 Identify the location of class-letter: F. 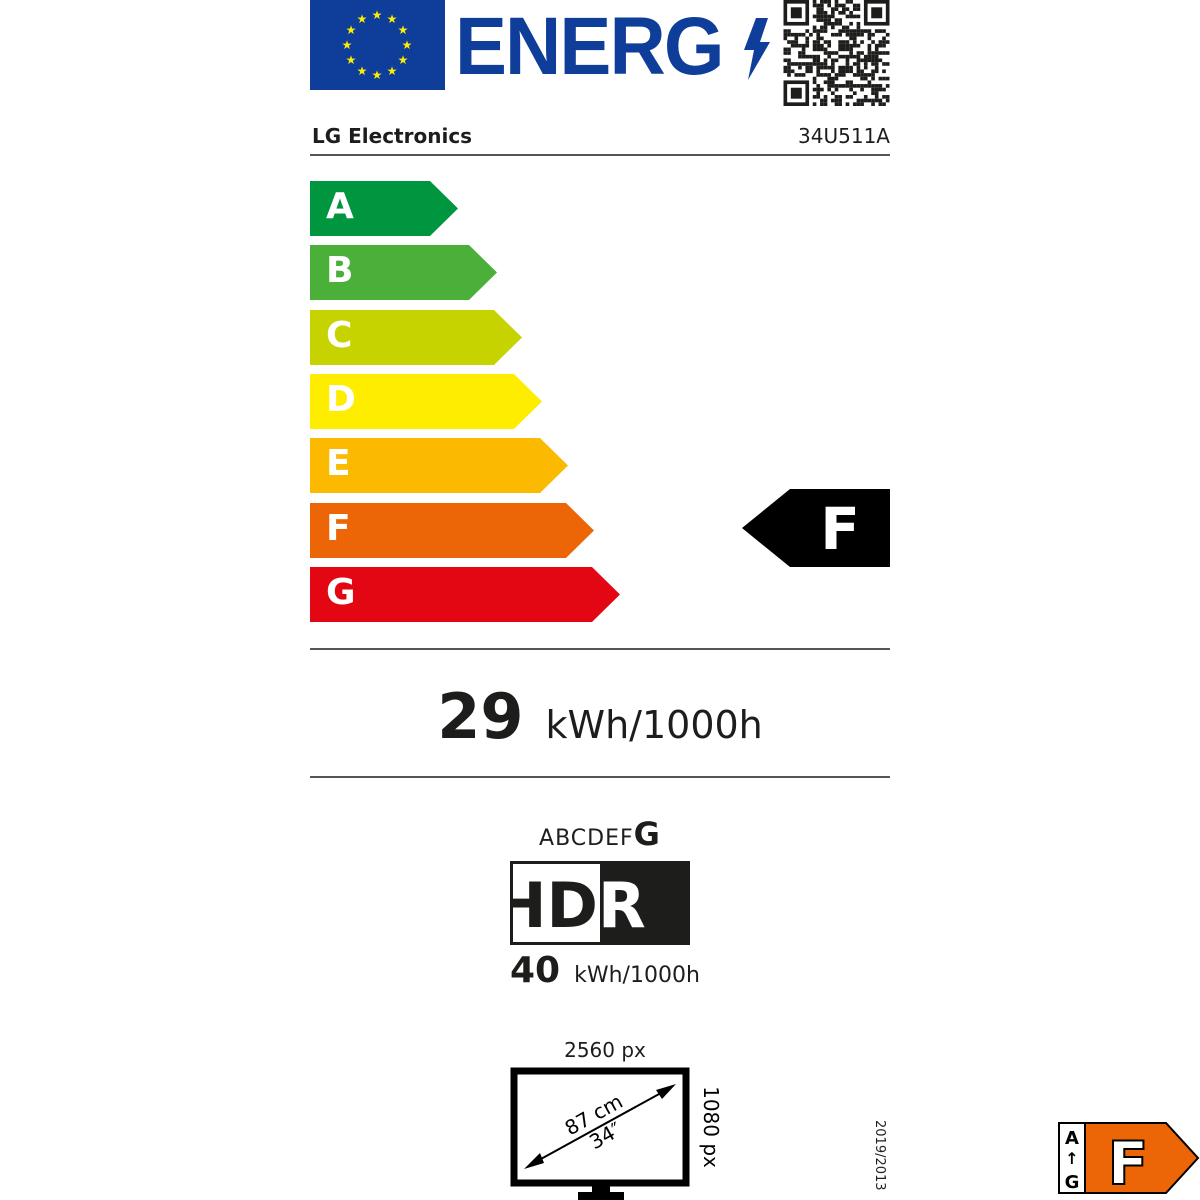
(338, 528).